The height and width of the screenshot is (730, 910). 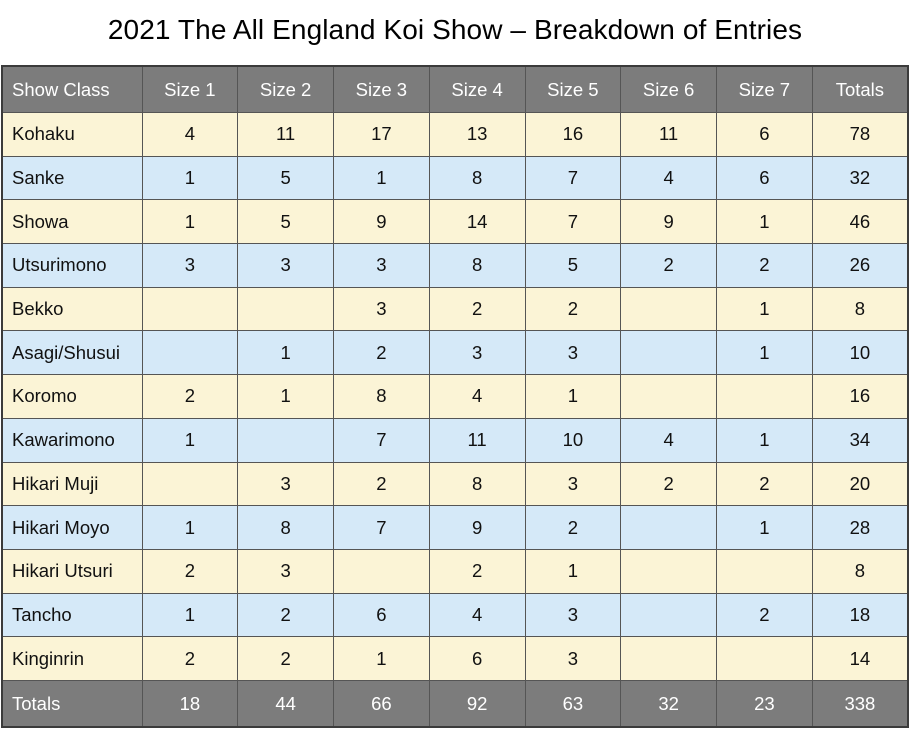 I want to click on table-row: Koromo 2 1 8 4 1 16, so click(x=455, y=396).